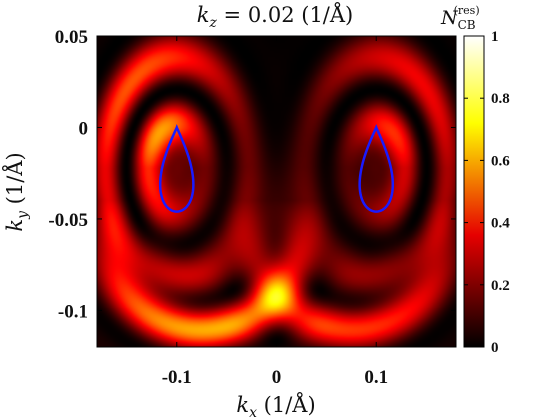 Image resolution: width=560 pixels, height=420 pixels. What do you see at coordinates (376, 377) in the screenshot?
I see `x-tick-label: 0.1` at bounding box center [376, 377].